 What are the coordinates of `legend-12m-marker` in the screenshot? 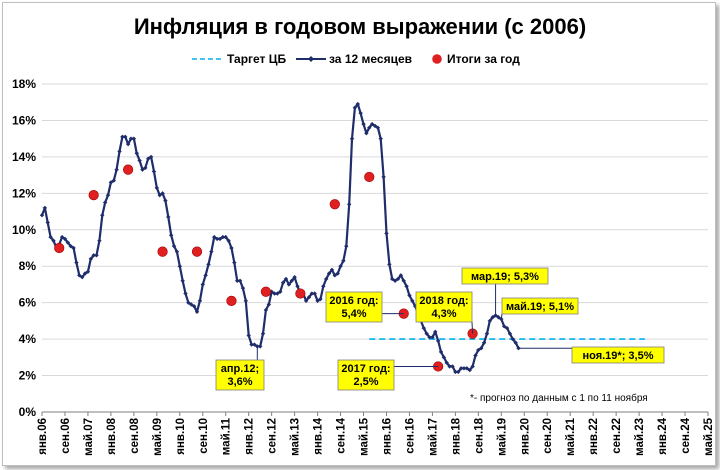 It's located at (311, 59).